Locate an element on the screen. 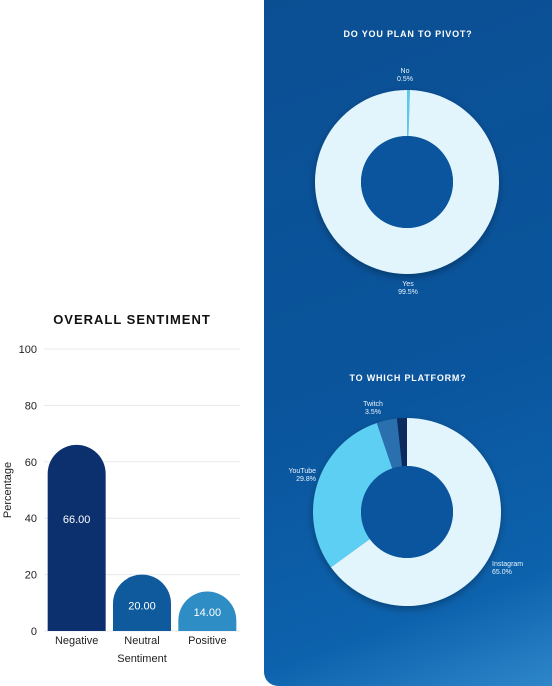  y-tick-label: 60 is located at coordinates (31, 463).